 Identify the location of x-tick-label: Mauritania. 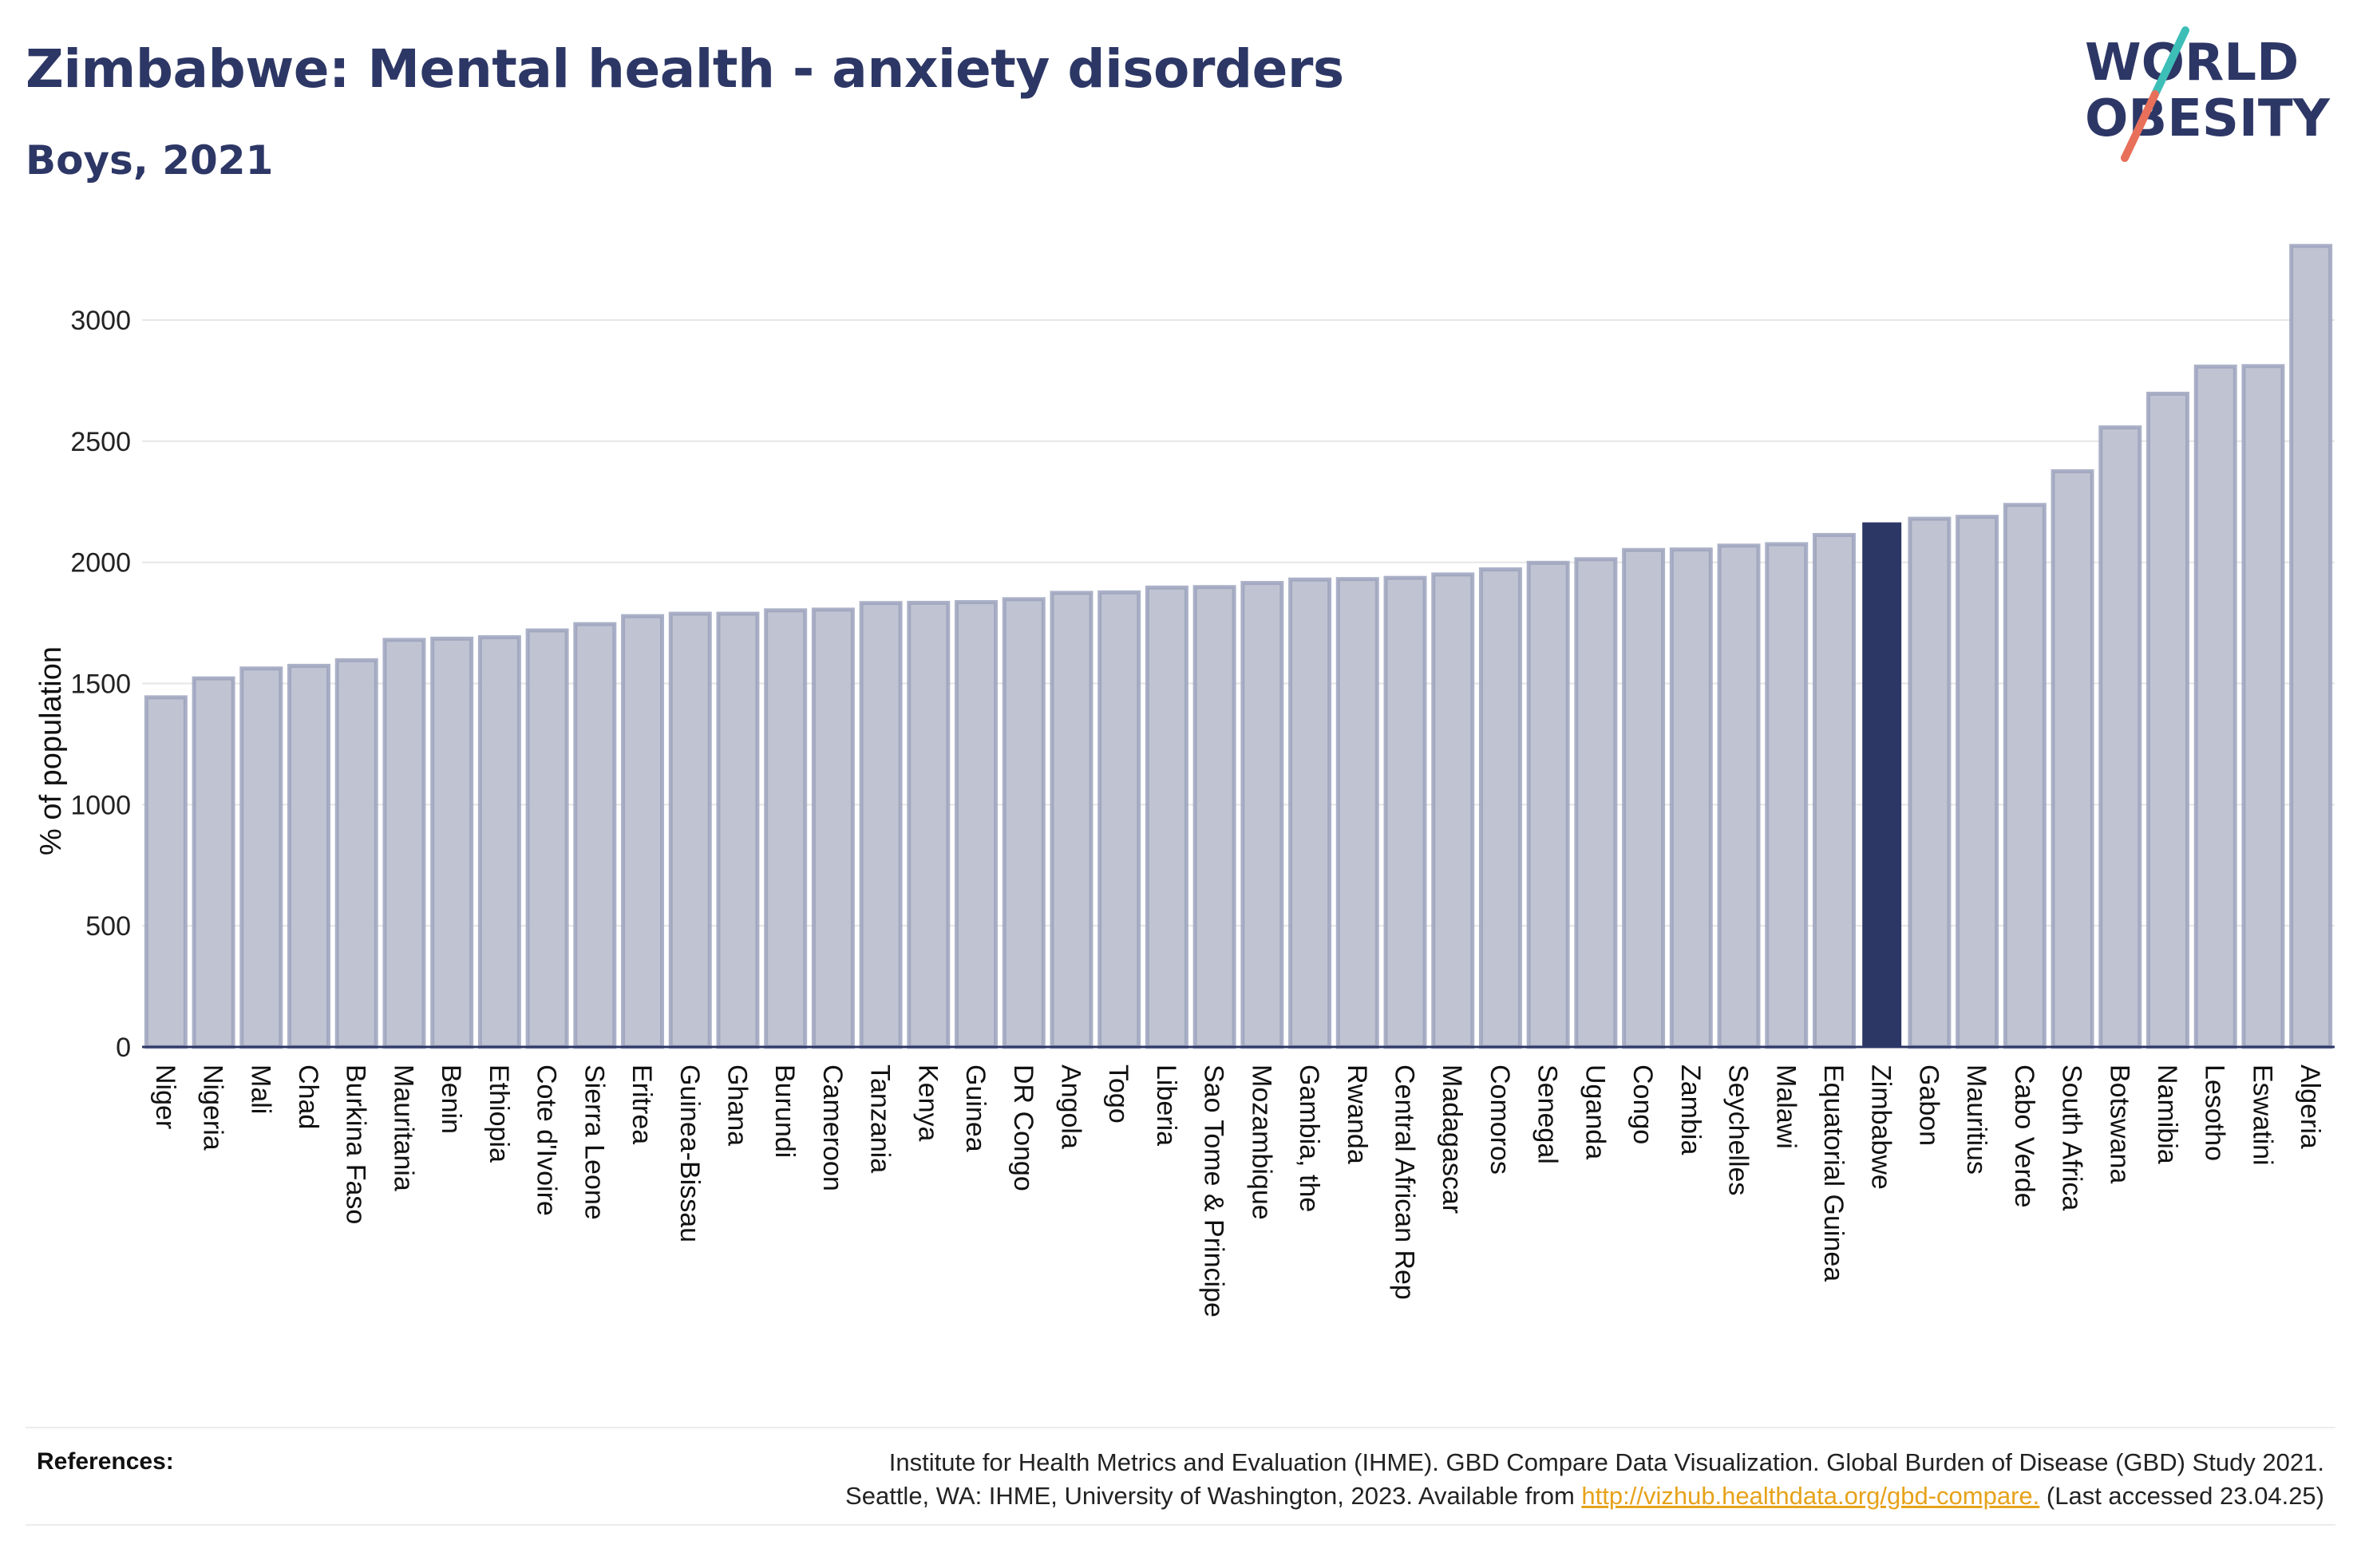
(403, 1127).